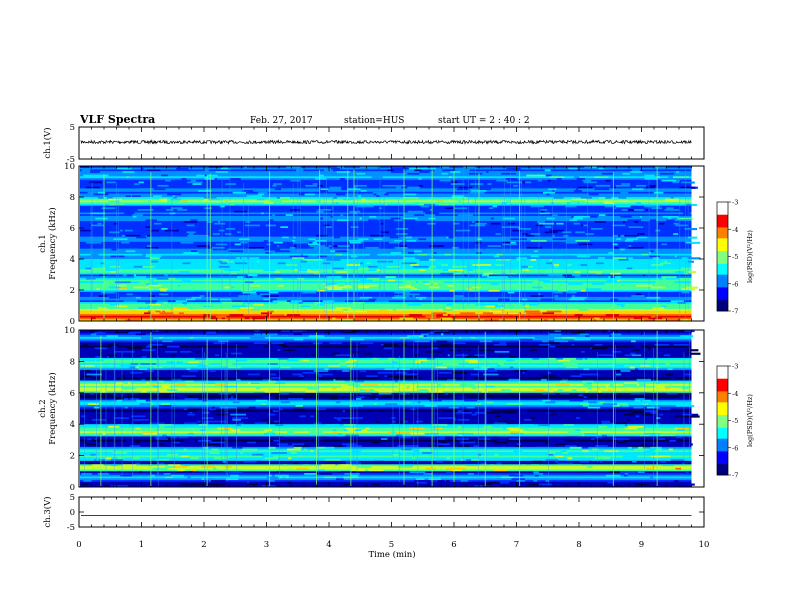 The image size is (792, 612). What do you see at coordinates (47, 511) in the screenshot?
I see `ch3-waveform-ylabel: ch.3(V)` at bounding box center [47, 511].